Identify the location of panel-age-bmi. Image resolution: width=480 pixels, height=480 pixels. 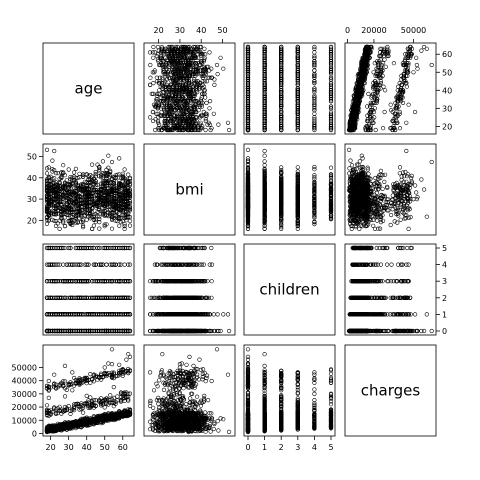
(189, 88).